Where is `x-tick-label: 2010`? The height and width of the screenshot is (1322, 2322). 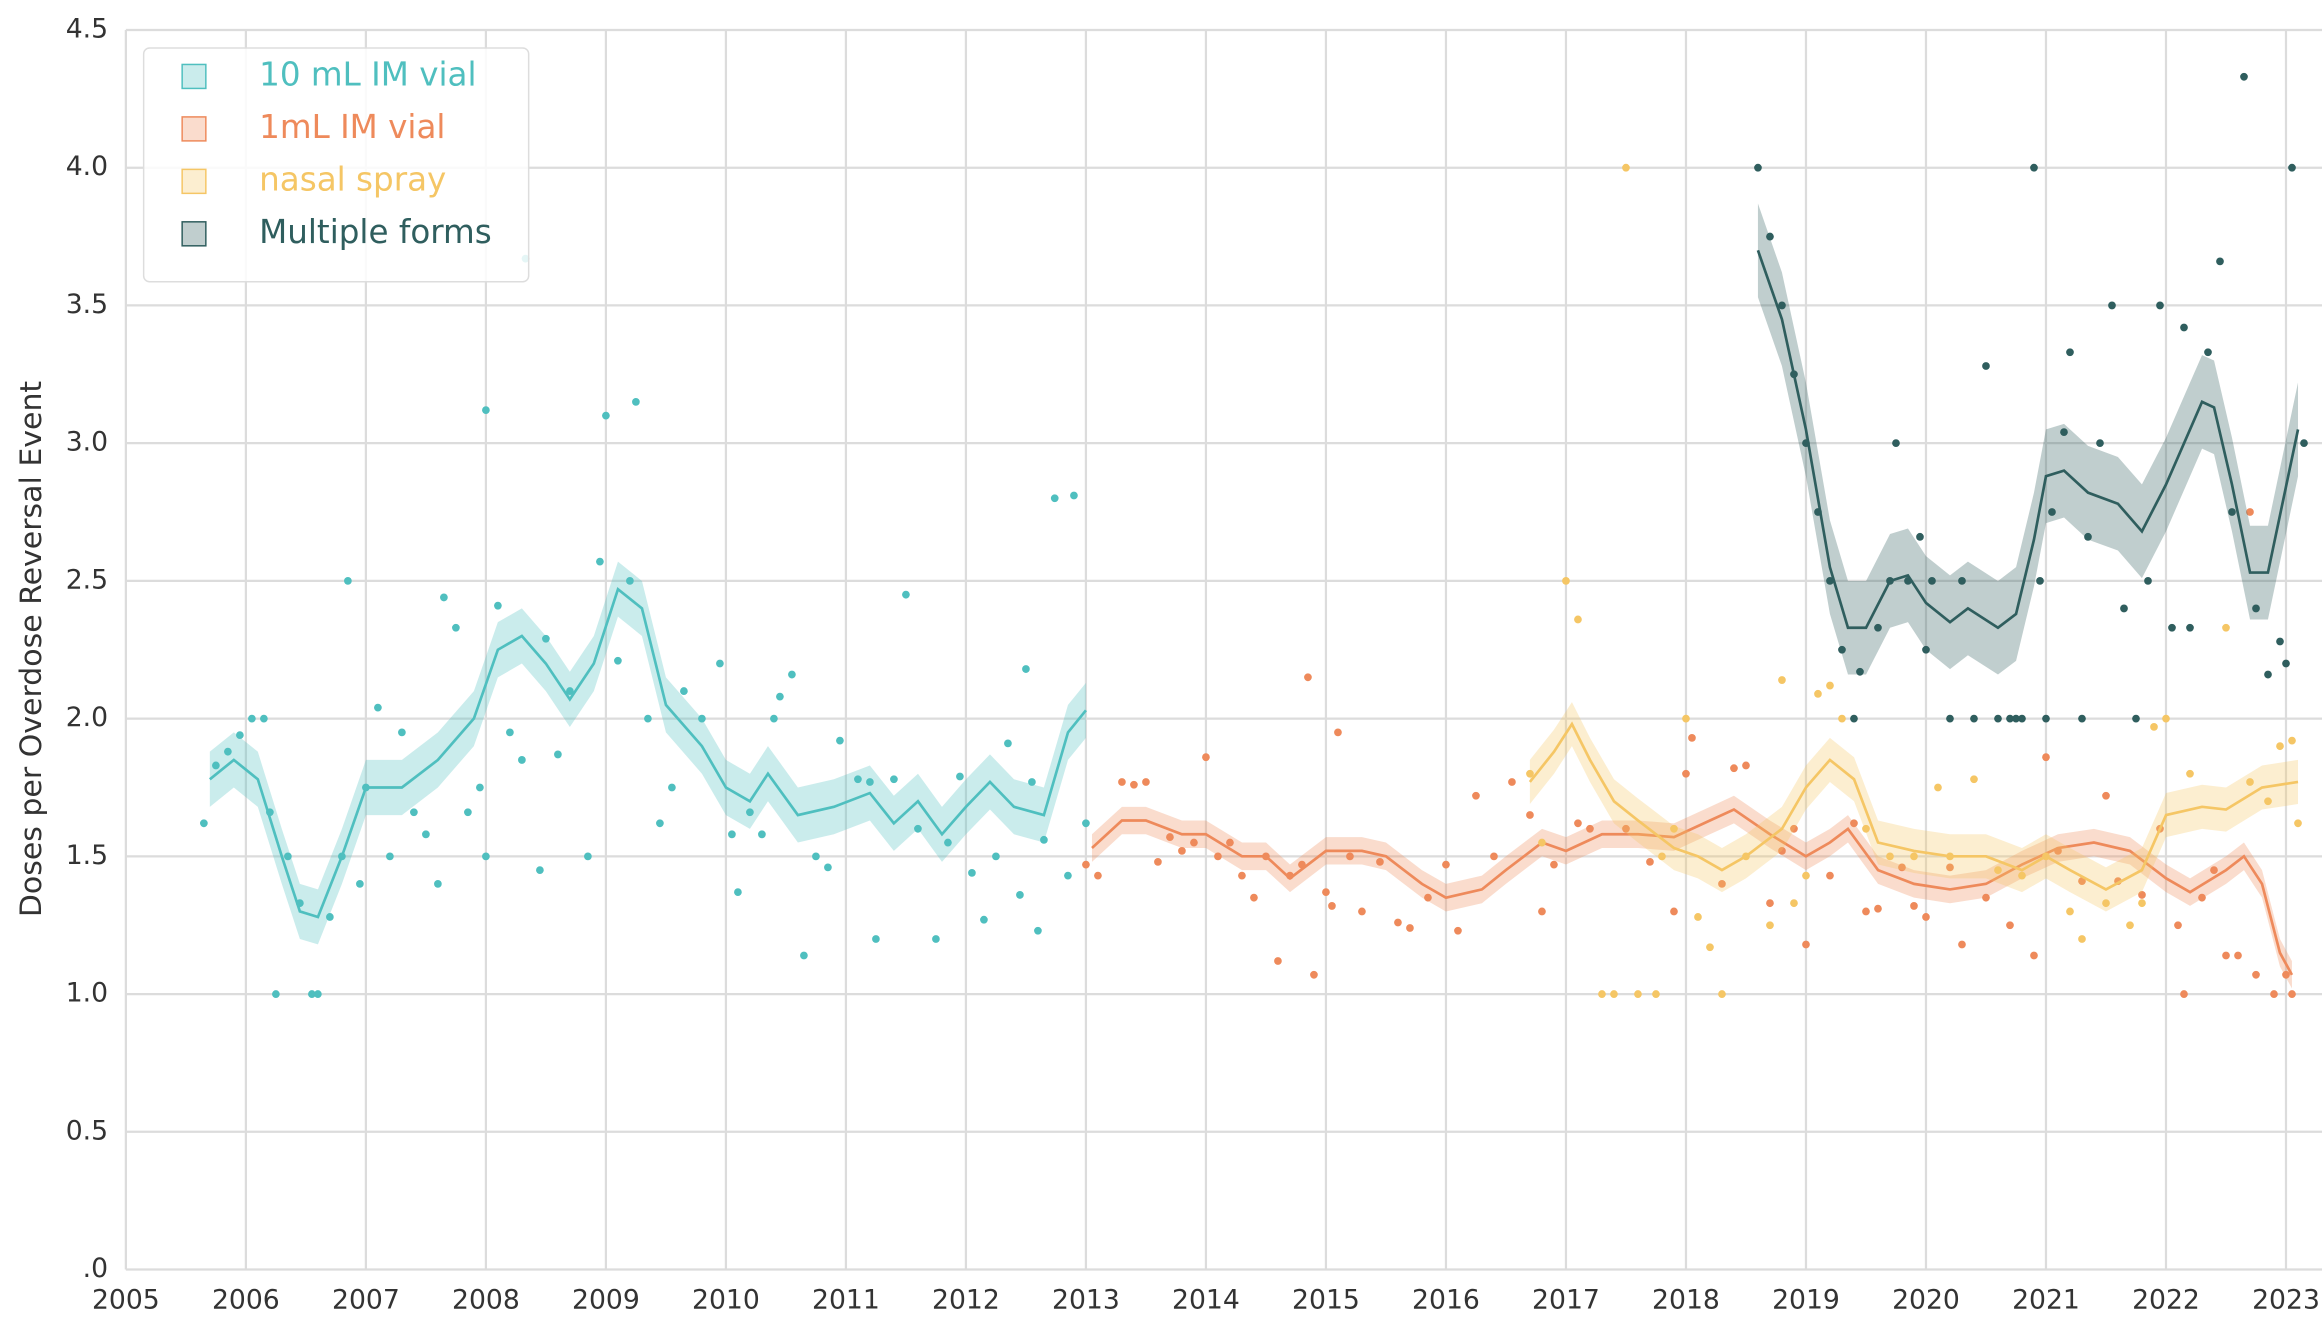 x-tick-label: 2010 is located at coordinates (726, 1299).